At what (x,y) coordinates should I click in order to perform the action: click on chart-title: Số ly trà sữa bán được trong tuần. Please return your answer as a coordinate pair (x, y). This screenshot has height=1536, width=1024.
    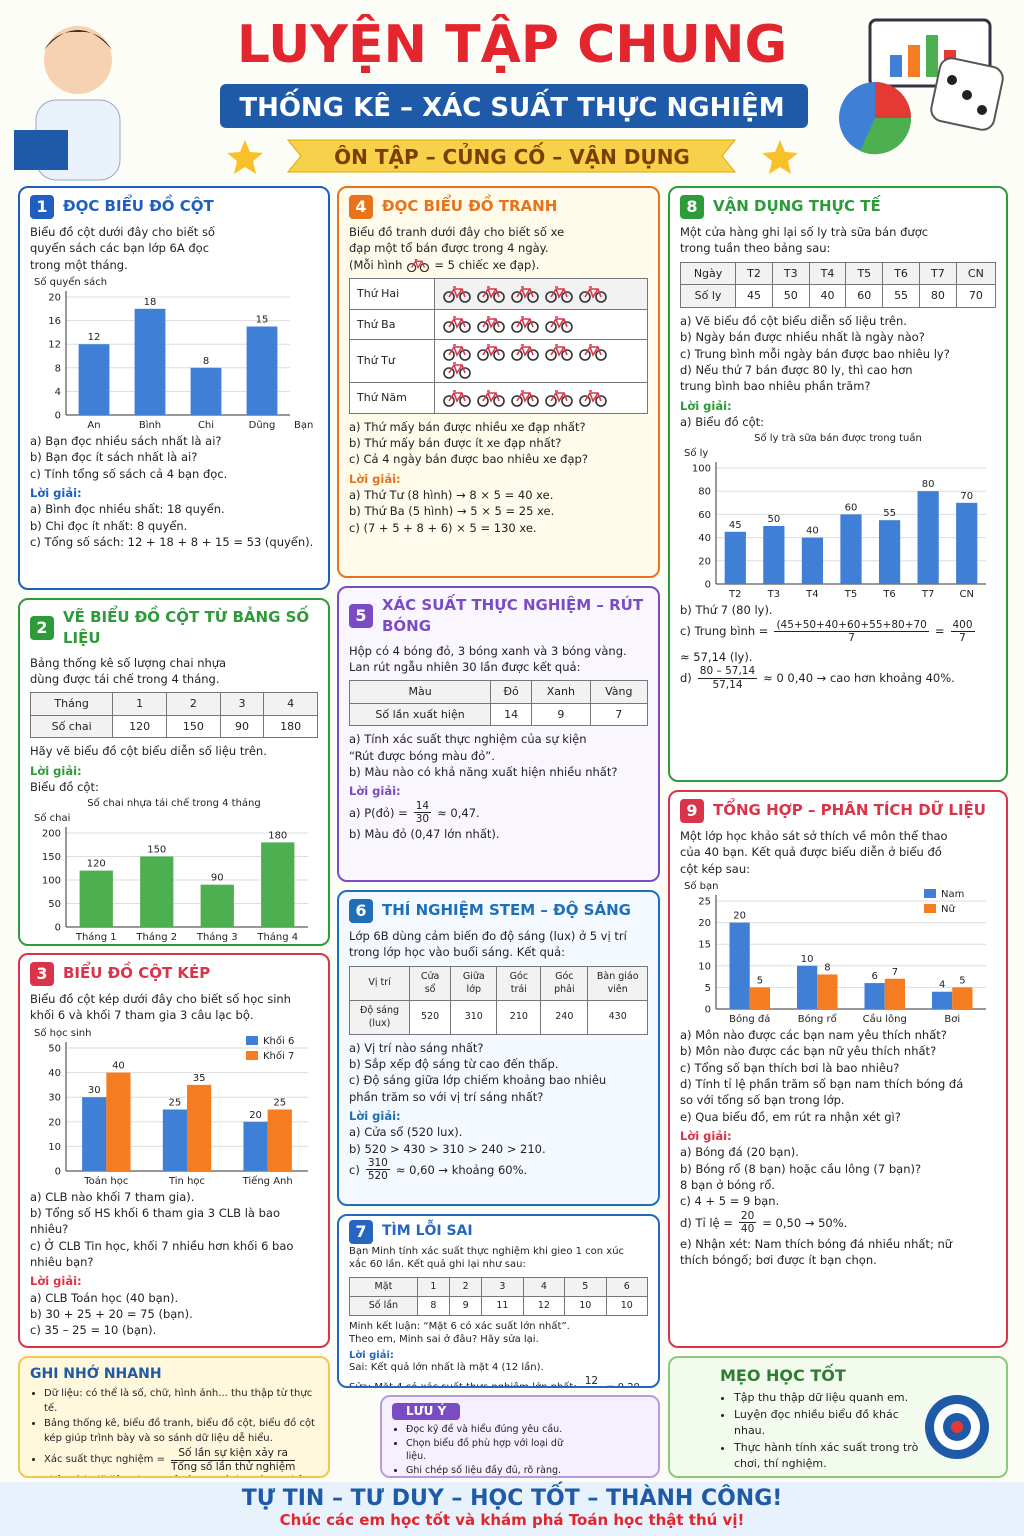
    Looking at the image, I should click on (838, 438).